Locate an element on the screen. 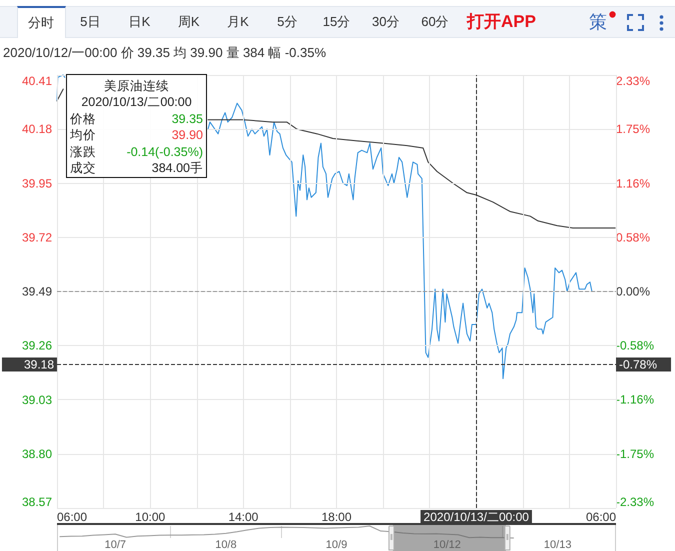 The height and width of the screenshot is (551, 675). x-tick-label: 10/12 is located at coordinates (447, 545).